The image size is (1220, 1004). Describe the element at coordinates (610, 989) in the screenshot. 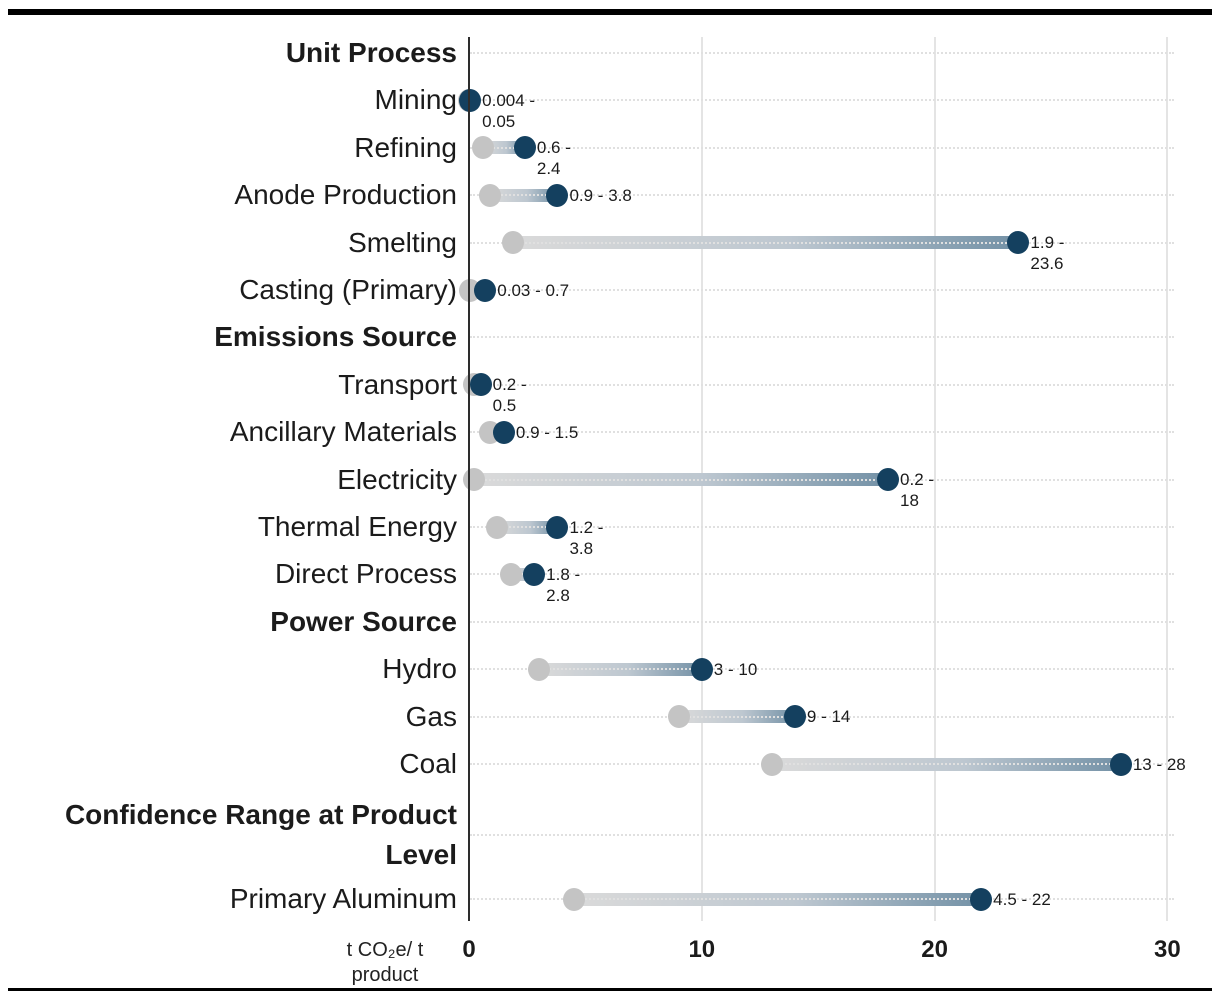

I see `bottom-rule` at that location.